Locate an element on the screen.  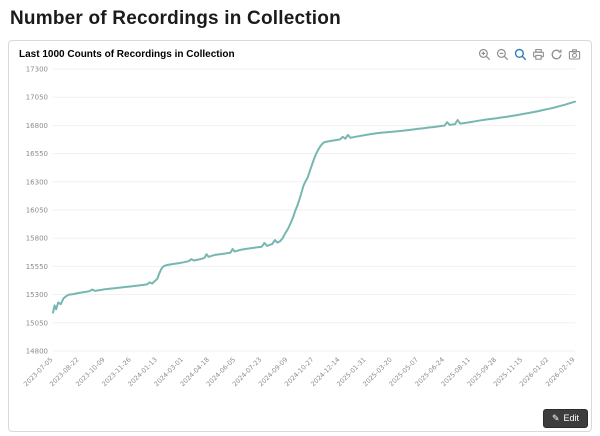
zoom-out-icon is located at coordinates (502, 54).